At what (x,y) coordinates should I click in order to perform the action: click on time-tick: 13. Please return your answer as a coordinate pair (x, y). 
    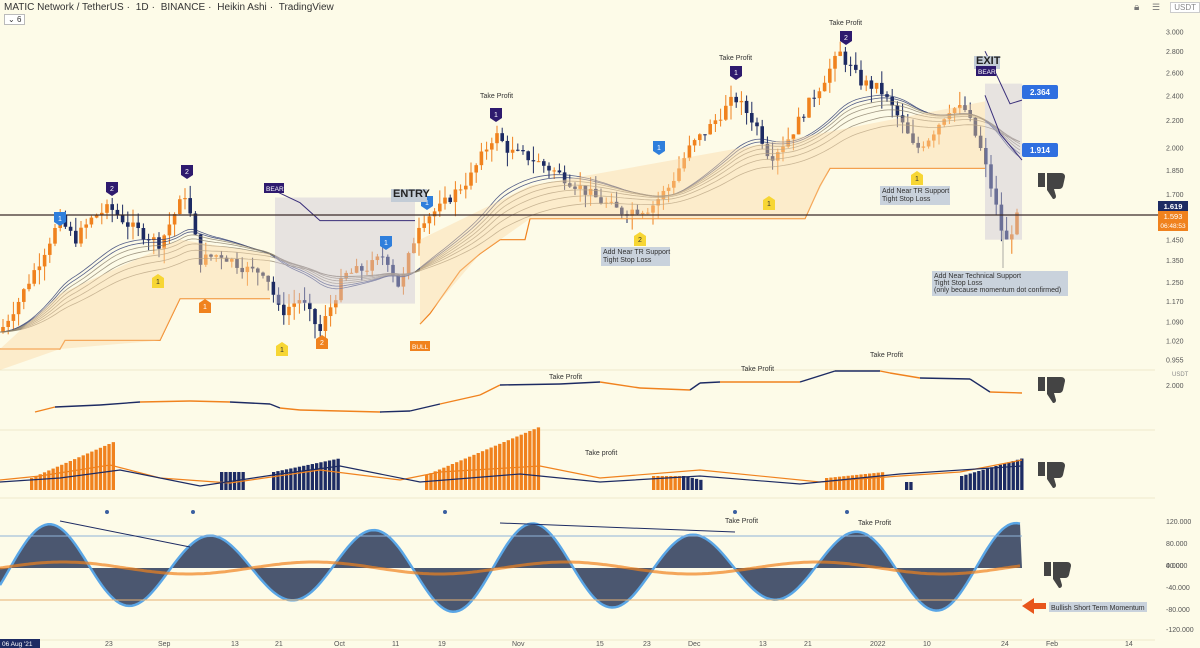
    Looking at the image, I should click on (763, 644).